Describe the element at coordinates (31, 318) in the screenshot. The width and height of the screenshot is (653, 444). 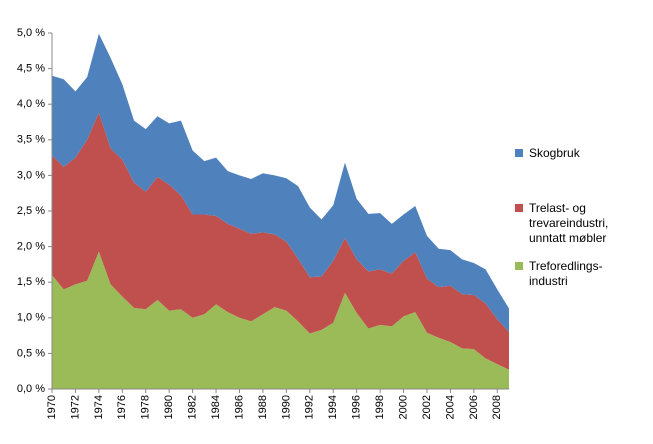
I see `y-tick-label: 1,0 %` at that location.